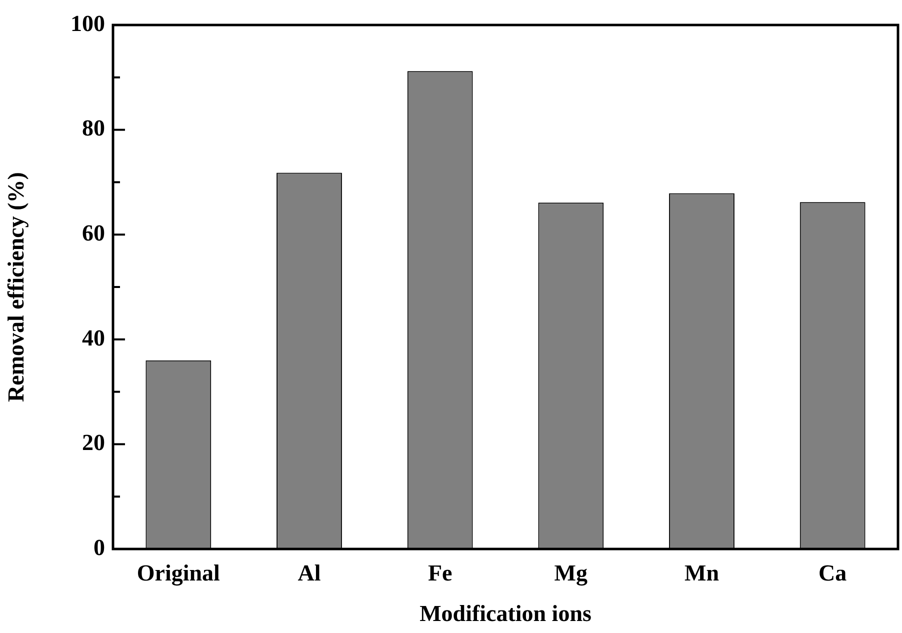 Image resolution: width=902 pixels, height=633 pixels. I want to click on y-tick-label: 60, so click(93, 233).